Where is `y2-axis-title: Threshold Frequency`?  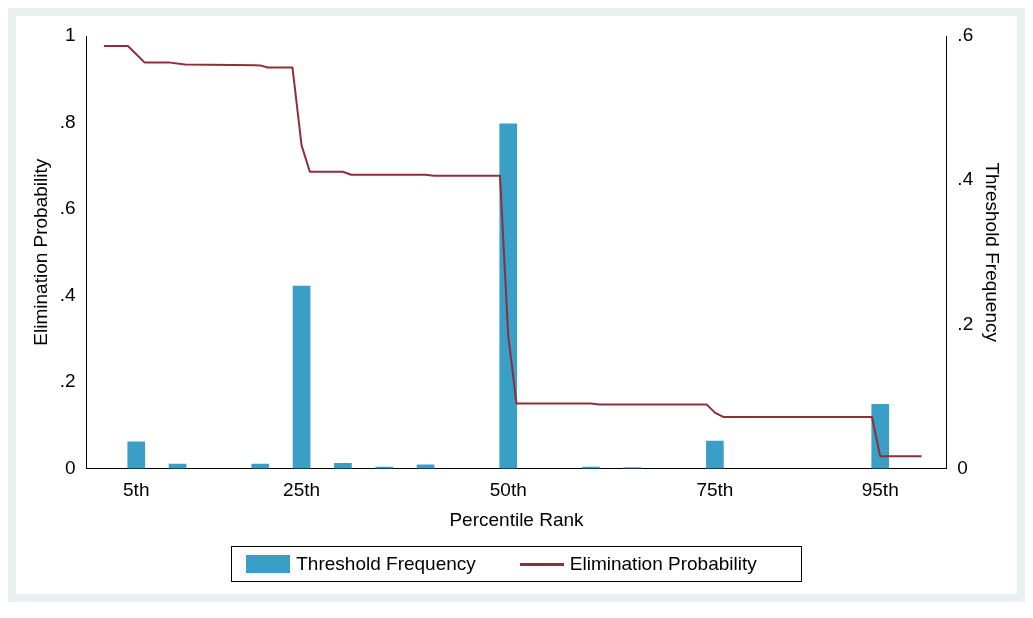 y2-axis-title: Threshold Frequency is located at coordinates (993, 252).